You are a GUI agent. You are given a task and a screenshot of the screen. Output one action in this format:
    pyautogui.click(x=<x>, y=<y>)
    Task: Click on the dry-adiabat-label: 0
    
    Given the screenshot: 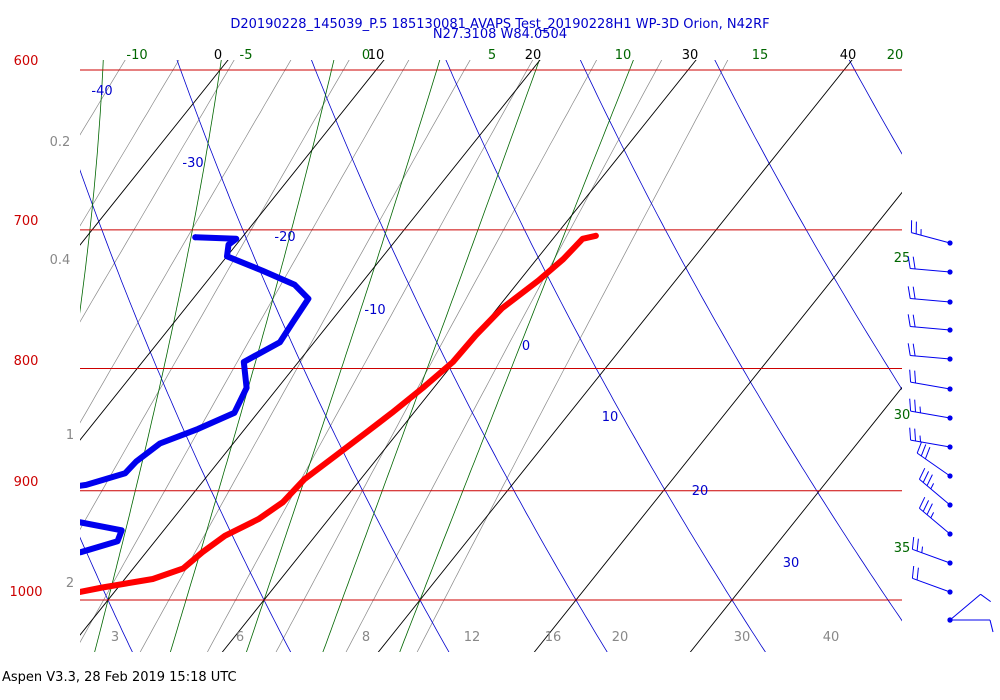 What is the action you would take?
    pyautogui.click(x=526, y=346)
    